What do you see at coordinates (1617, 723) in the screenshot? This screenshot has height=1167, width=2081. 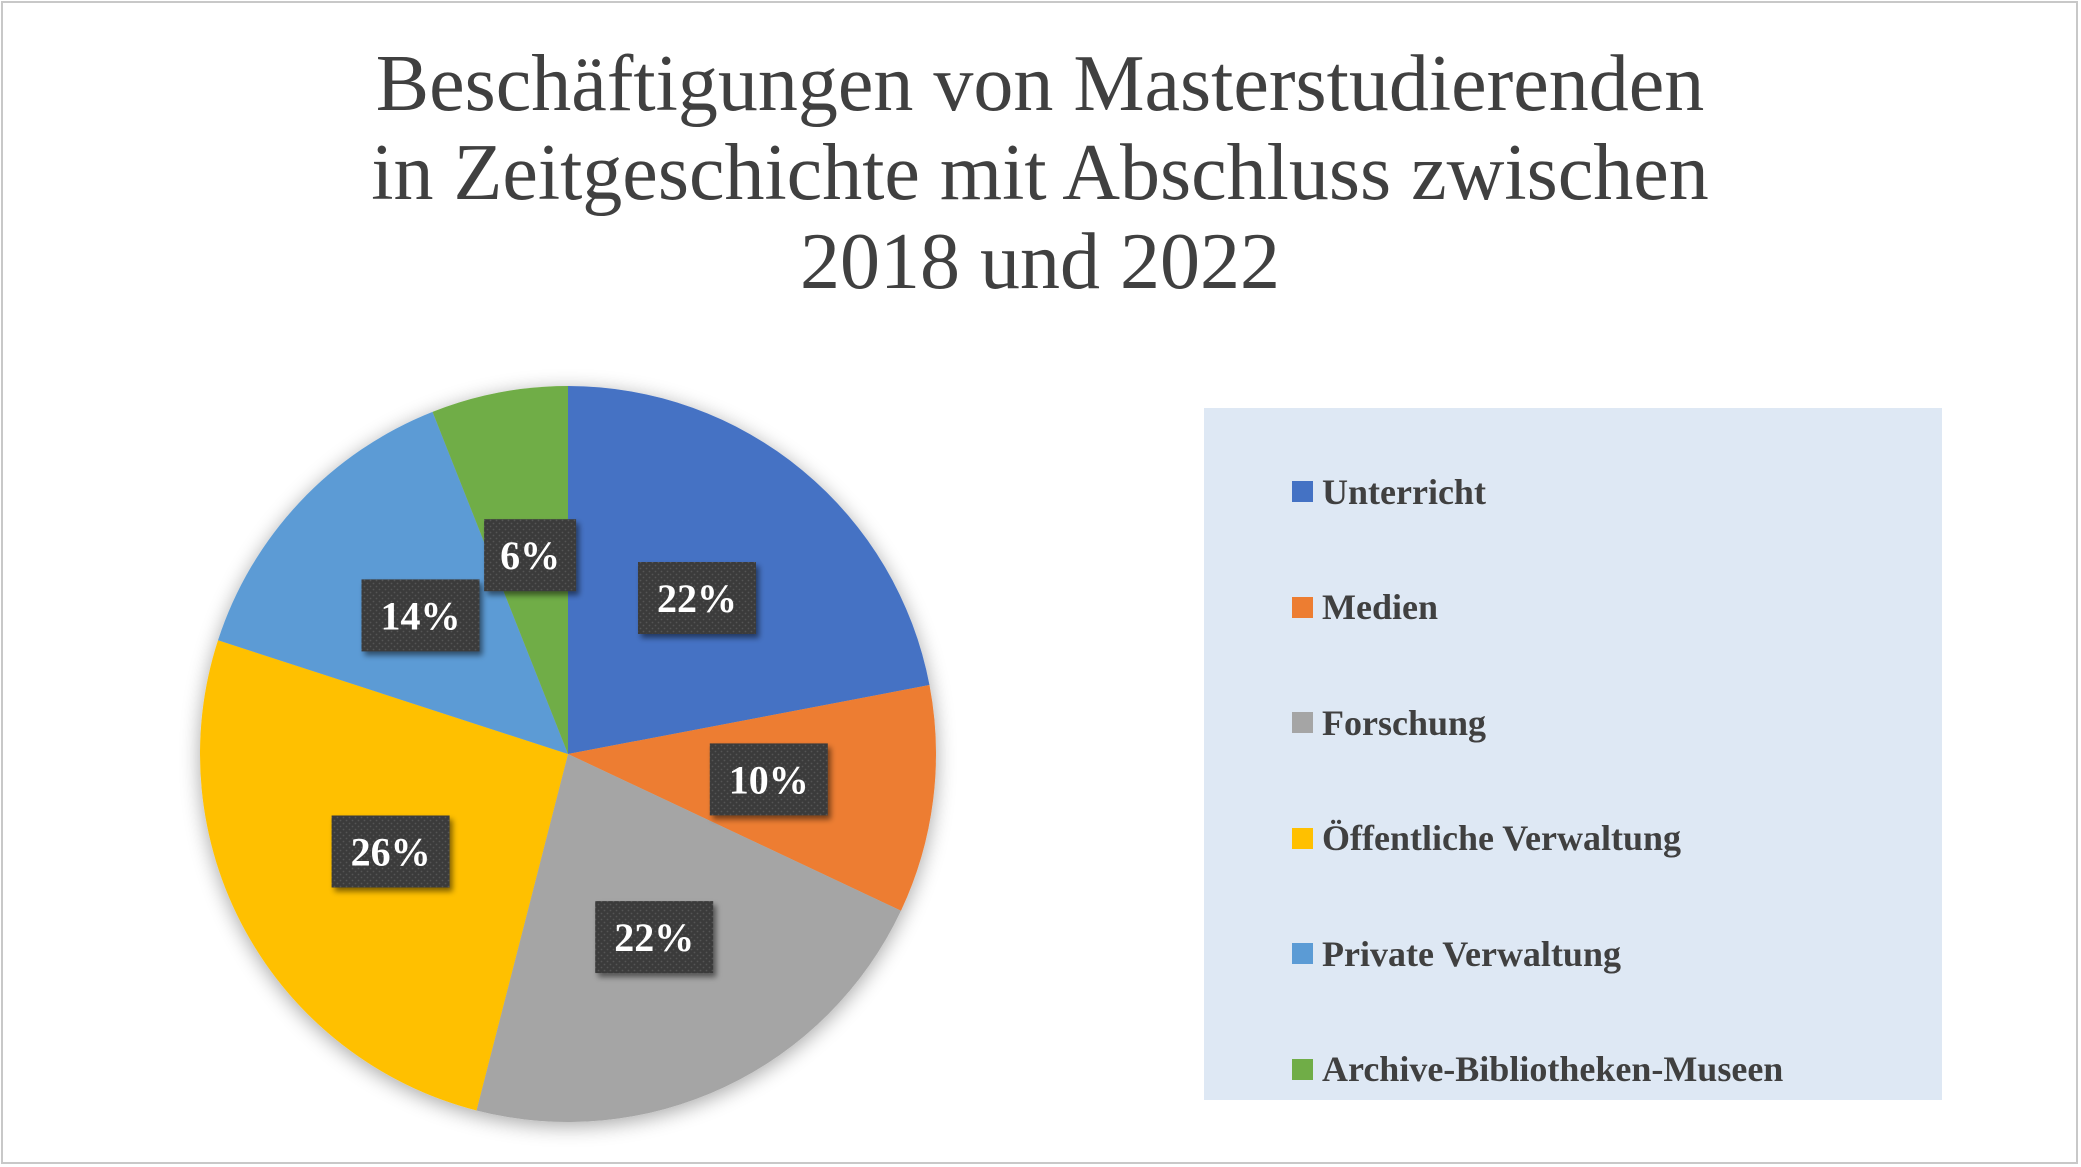 I see `legend-entry: Forschung` at bounding box center [1617, 723].